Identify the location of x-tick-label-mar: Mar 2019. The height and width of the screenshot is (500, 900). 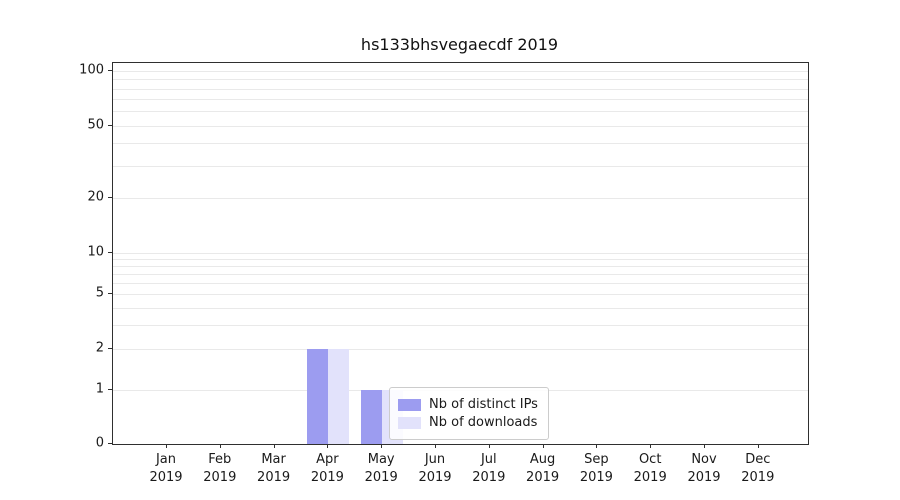
(274, 468).